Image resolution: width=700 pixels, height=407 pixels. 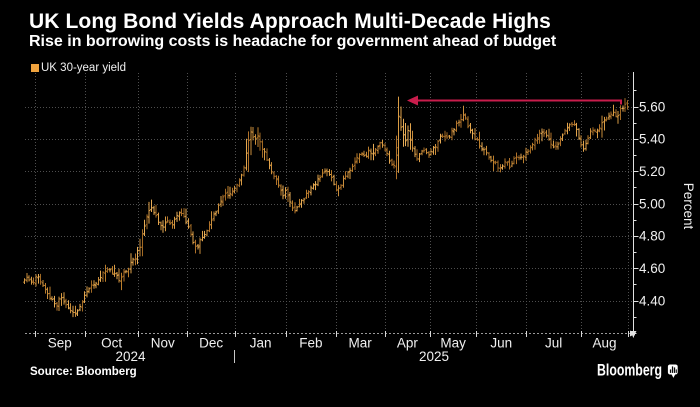 I want to click on svg-text: 2025, so click(x=434, y=356).